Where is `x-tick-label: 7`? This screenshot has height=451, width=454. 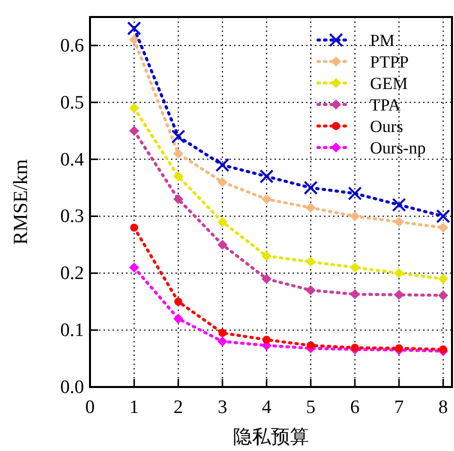 x-tick-label: 7 is located at coordinates (399, 407).